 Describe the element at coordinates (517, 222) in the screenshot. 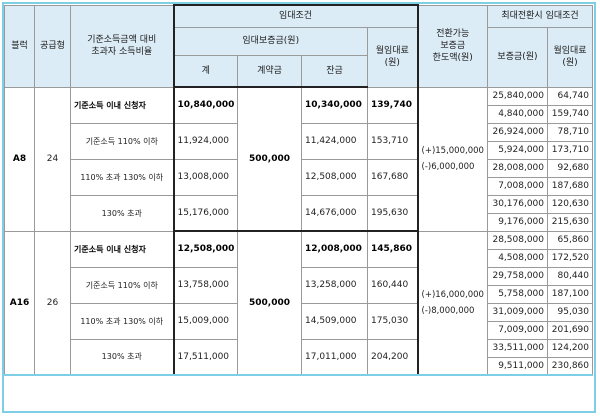

I see `conv-deposit-cell: 9,176,000` at that location.